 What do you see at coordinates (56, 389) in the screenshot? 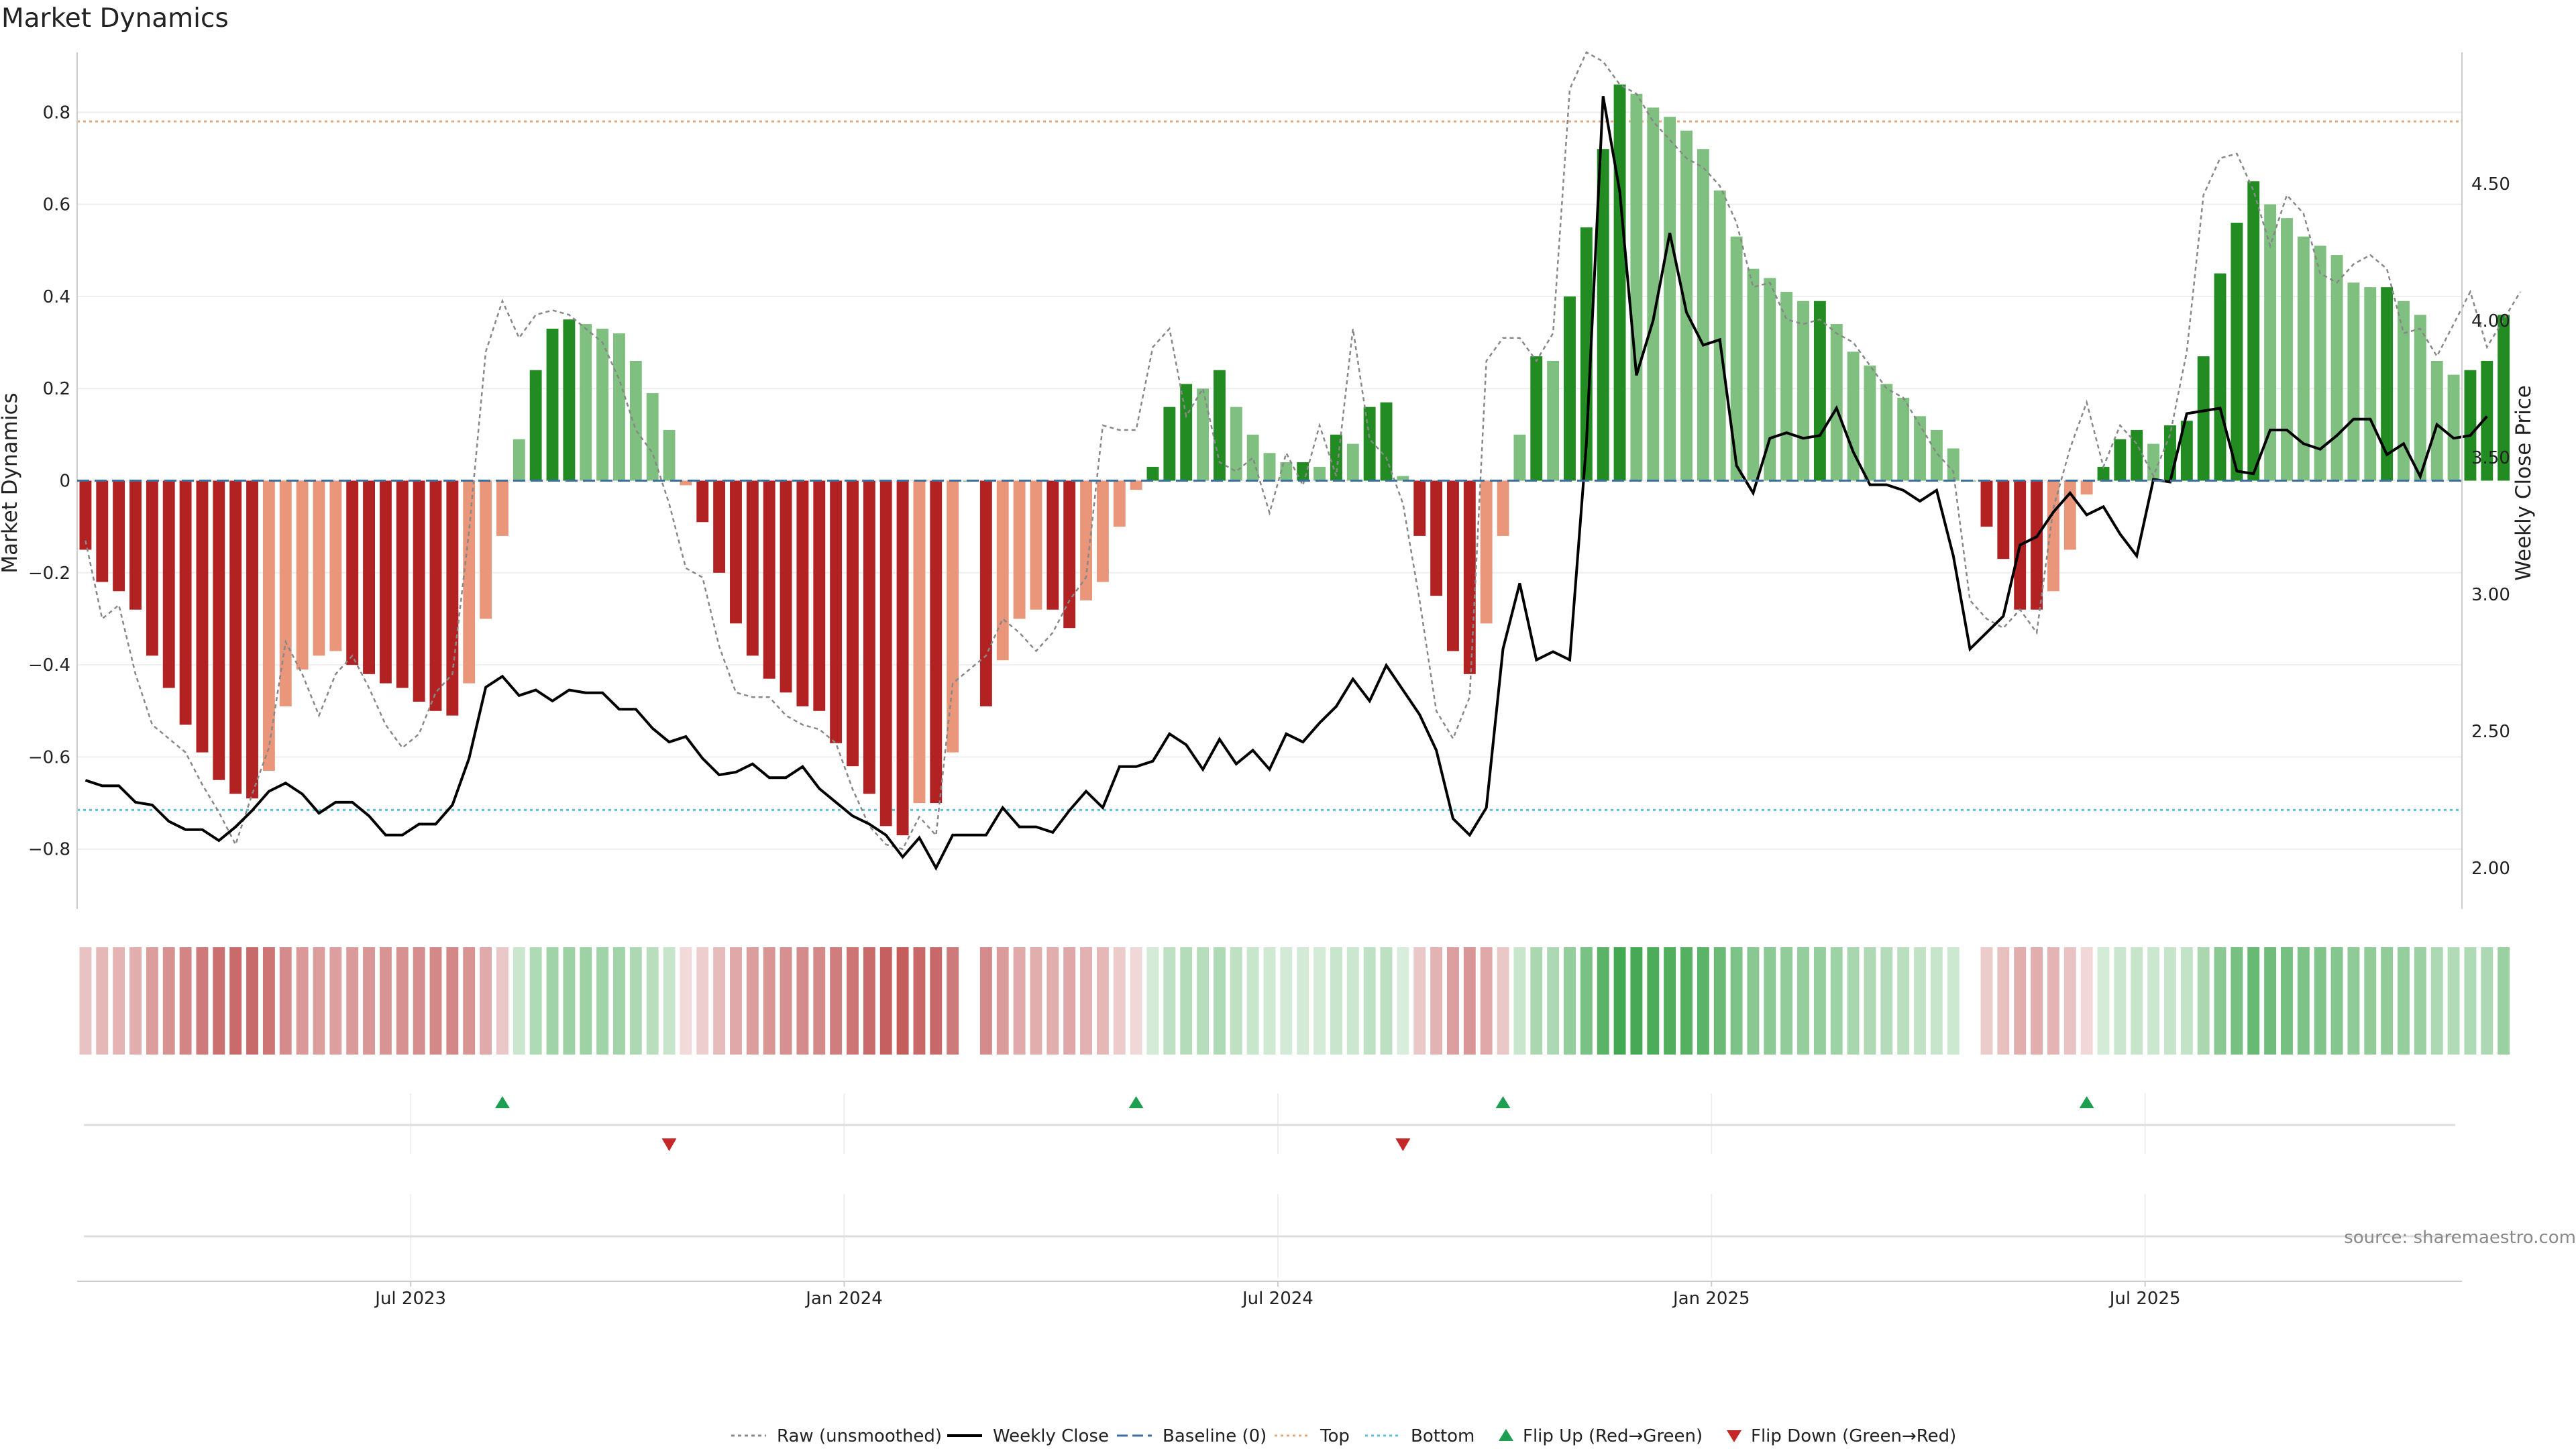
I see `left-tick-label: 0.2` at bounding box center [56, 389].